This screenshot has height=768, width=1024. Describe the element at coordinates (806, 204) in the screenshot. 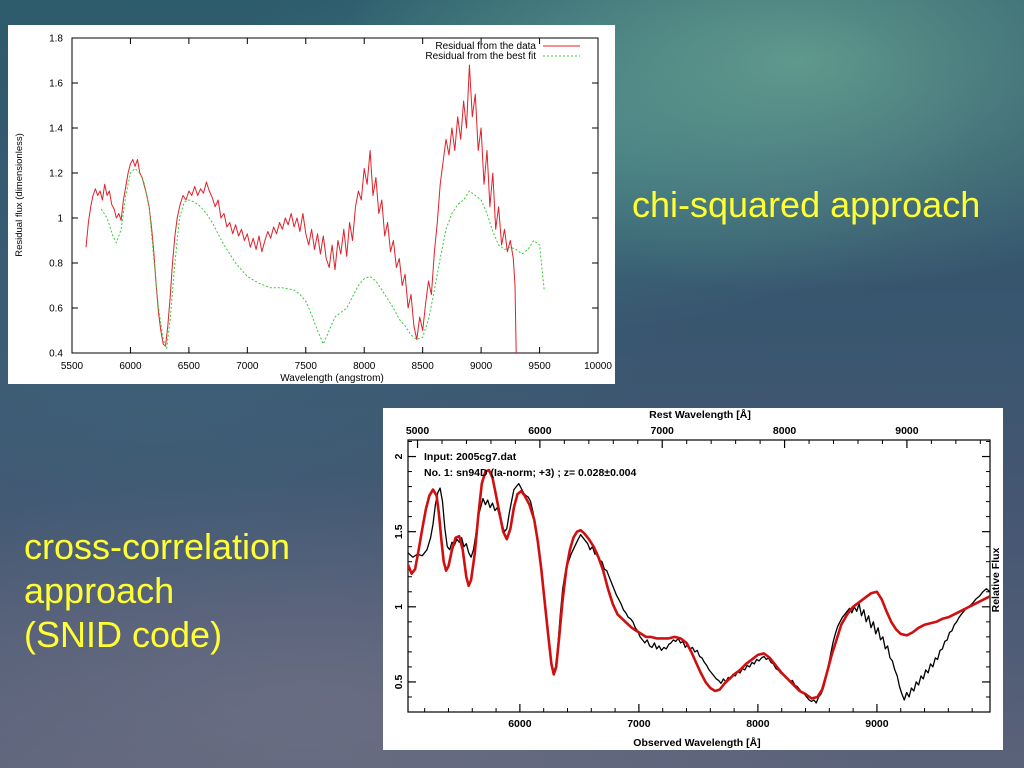

I see `chi-squared-caption: chi-squared approach` at that location.